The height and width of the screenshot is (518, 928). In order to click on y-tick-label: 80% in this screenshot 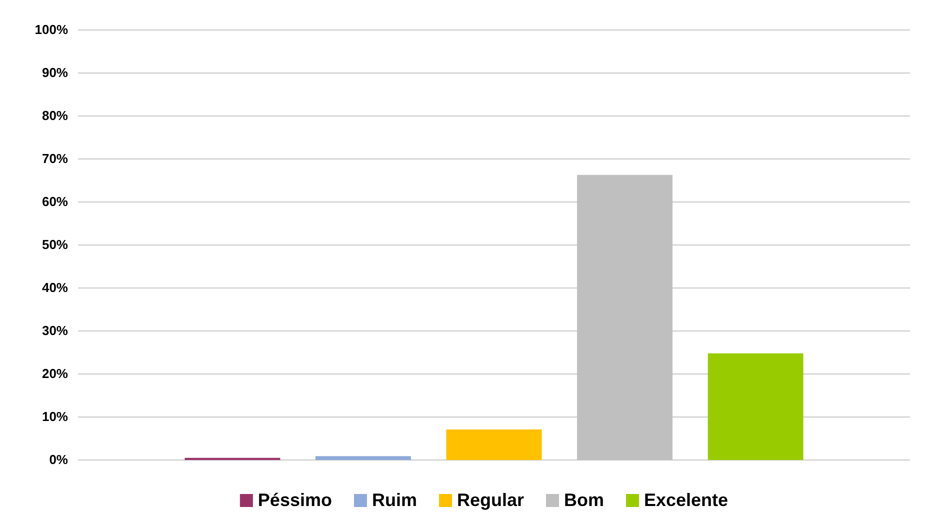, I will do `click(55, 116)`.